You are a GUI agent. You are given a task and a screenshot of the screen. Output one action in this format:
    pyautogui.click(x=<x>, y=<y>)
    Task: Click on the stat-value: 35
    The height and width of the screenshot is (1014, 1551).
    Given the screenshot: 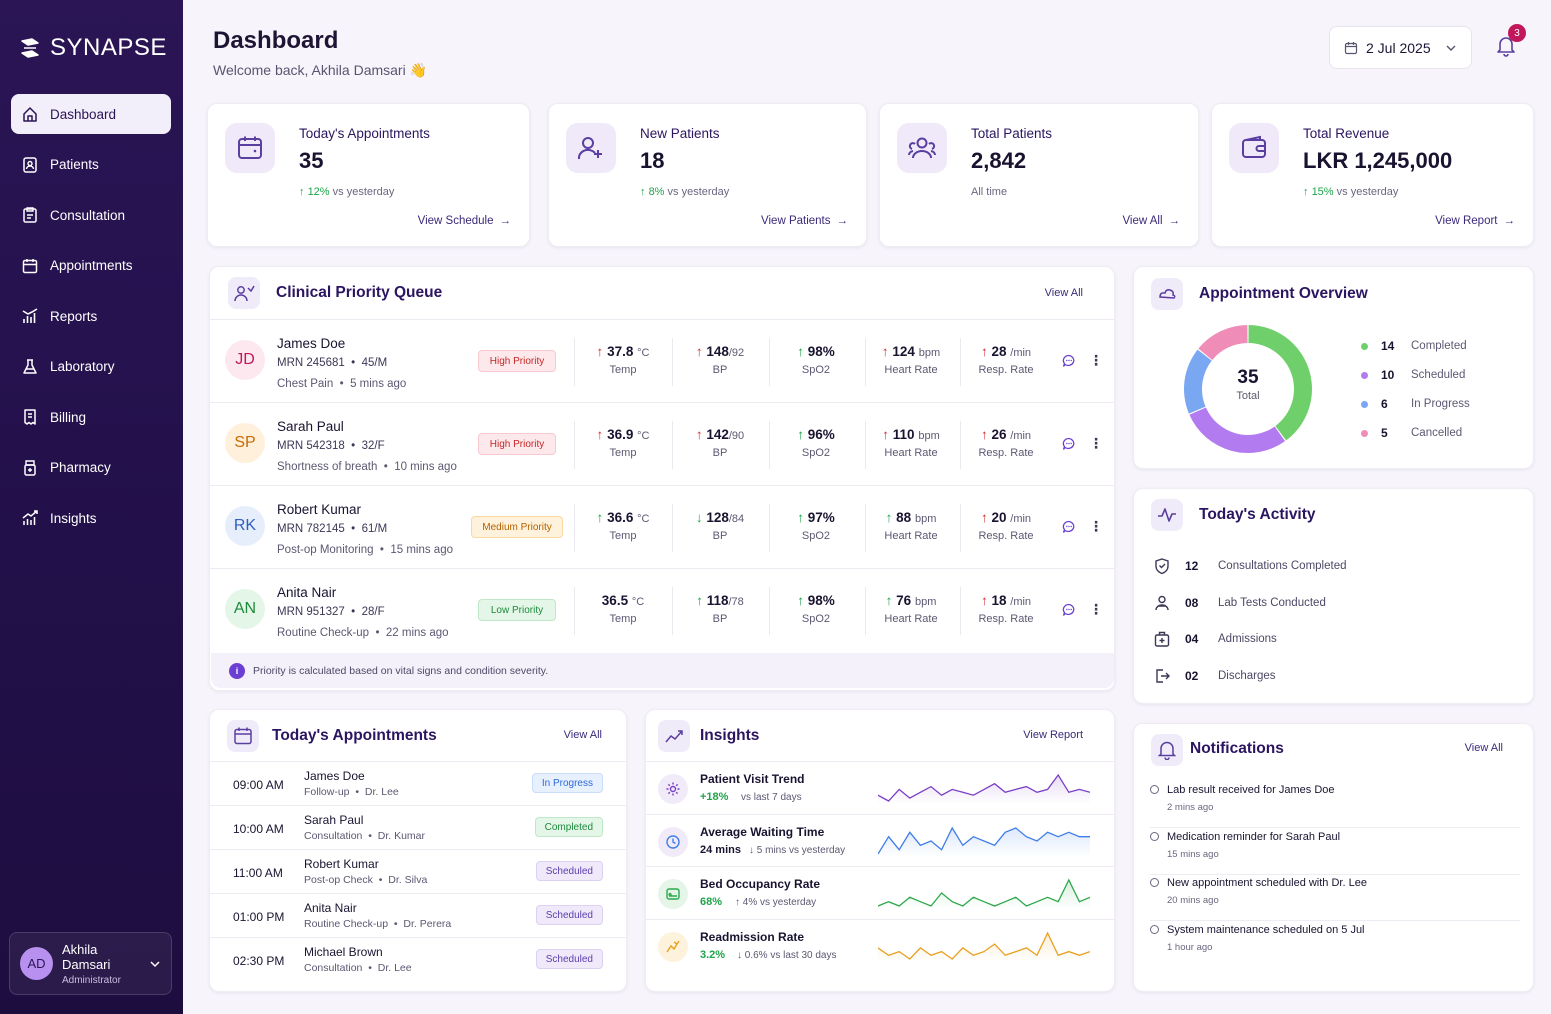 What is the action you would take?
    pyautogui.click(x=311, y=160)
    